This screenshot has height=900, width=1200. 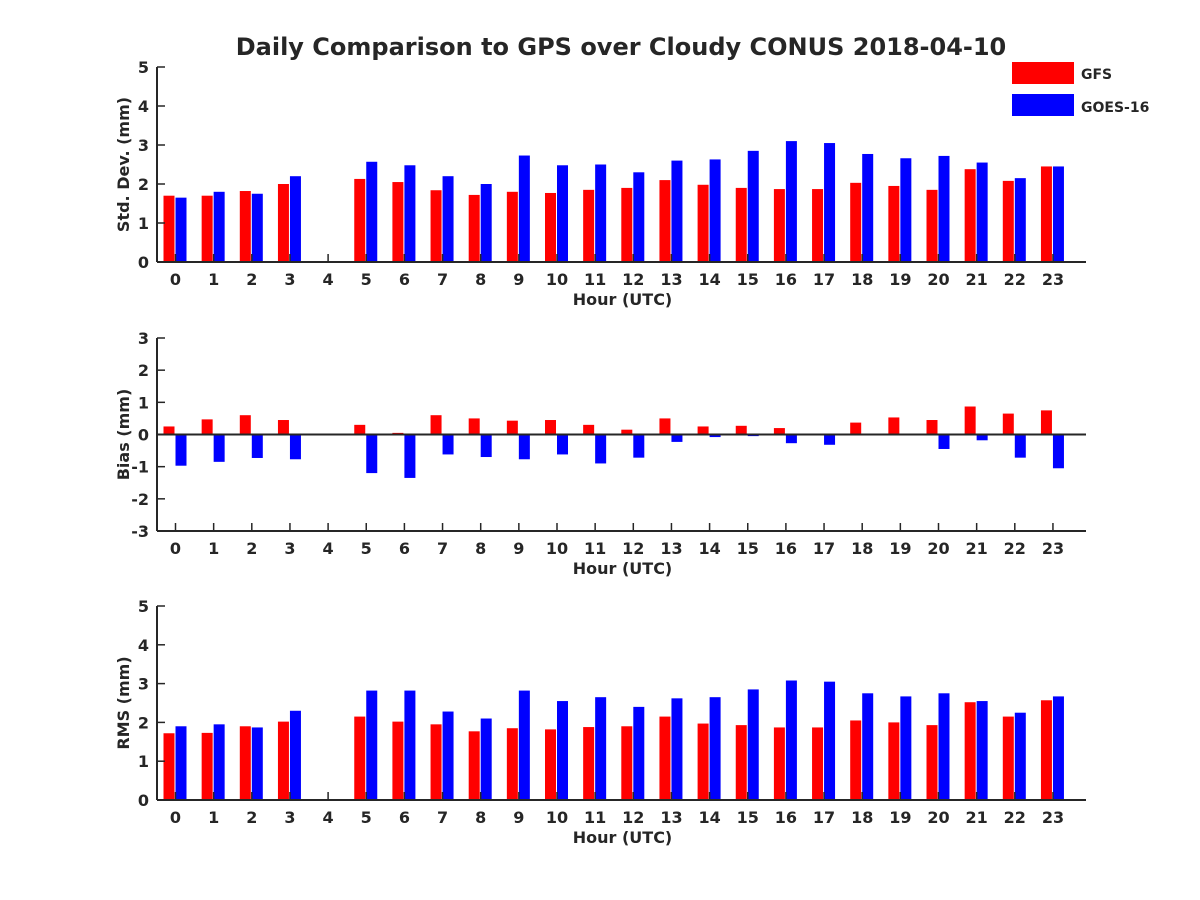 I want to click on legend: GFS GOES-16, so click(x=1080, y=89).